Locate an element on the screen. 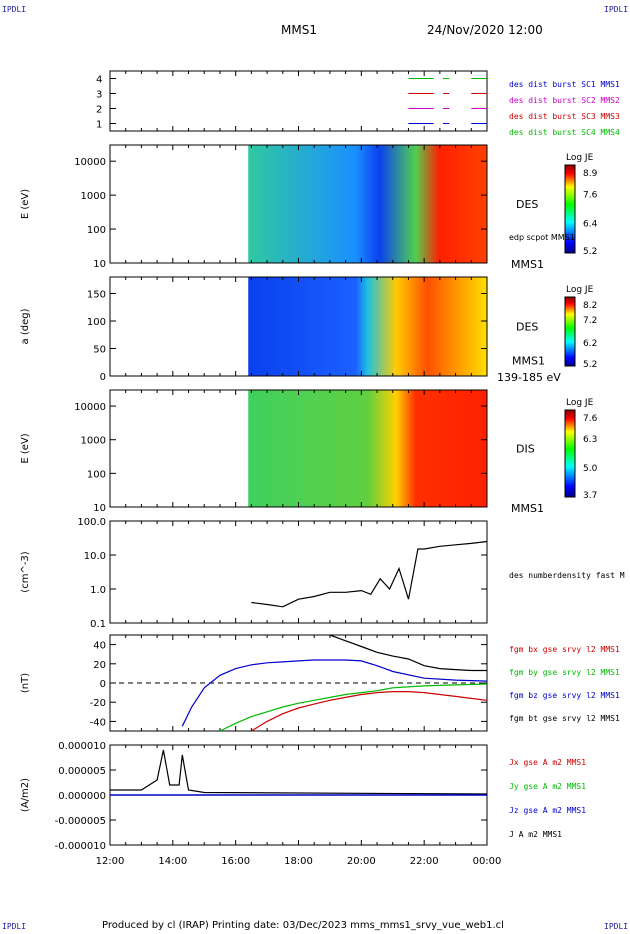 Image resolution: width=630 pixels, height=934 pixels. dis-energy-y-tick-label: 10000 is located at coordinates (90, 407).